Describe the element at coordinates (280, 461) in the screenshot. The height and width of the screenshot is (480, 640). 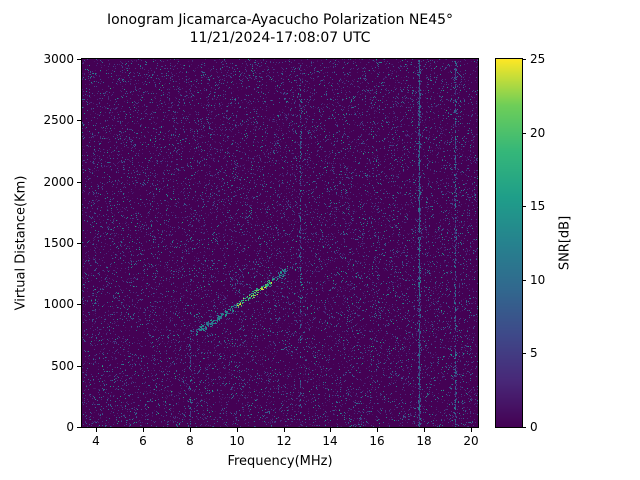
I see `x-axis-label: Frequency(MHz)` at that location.